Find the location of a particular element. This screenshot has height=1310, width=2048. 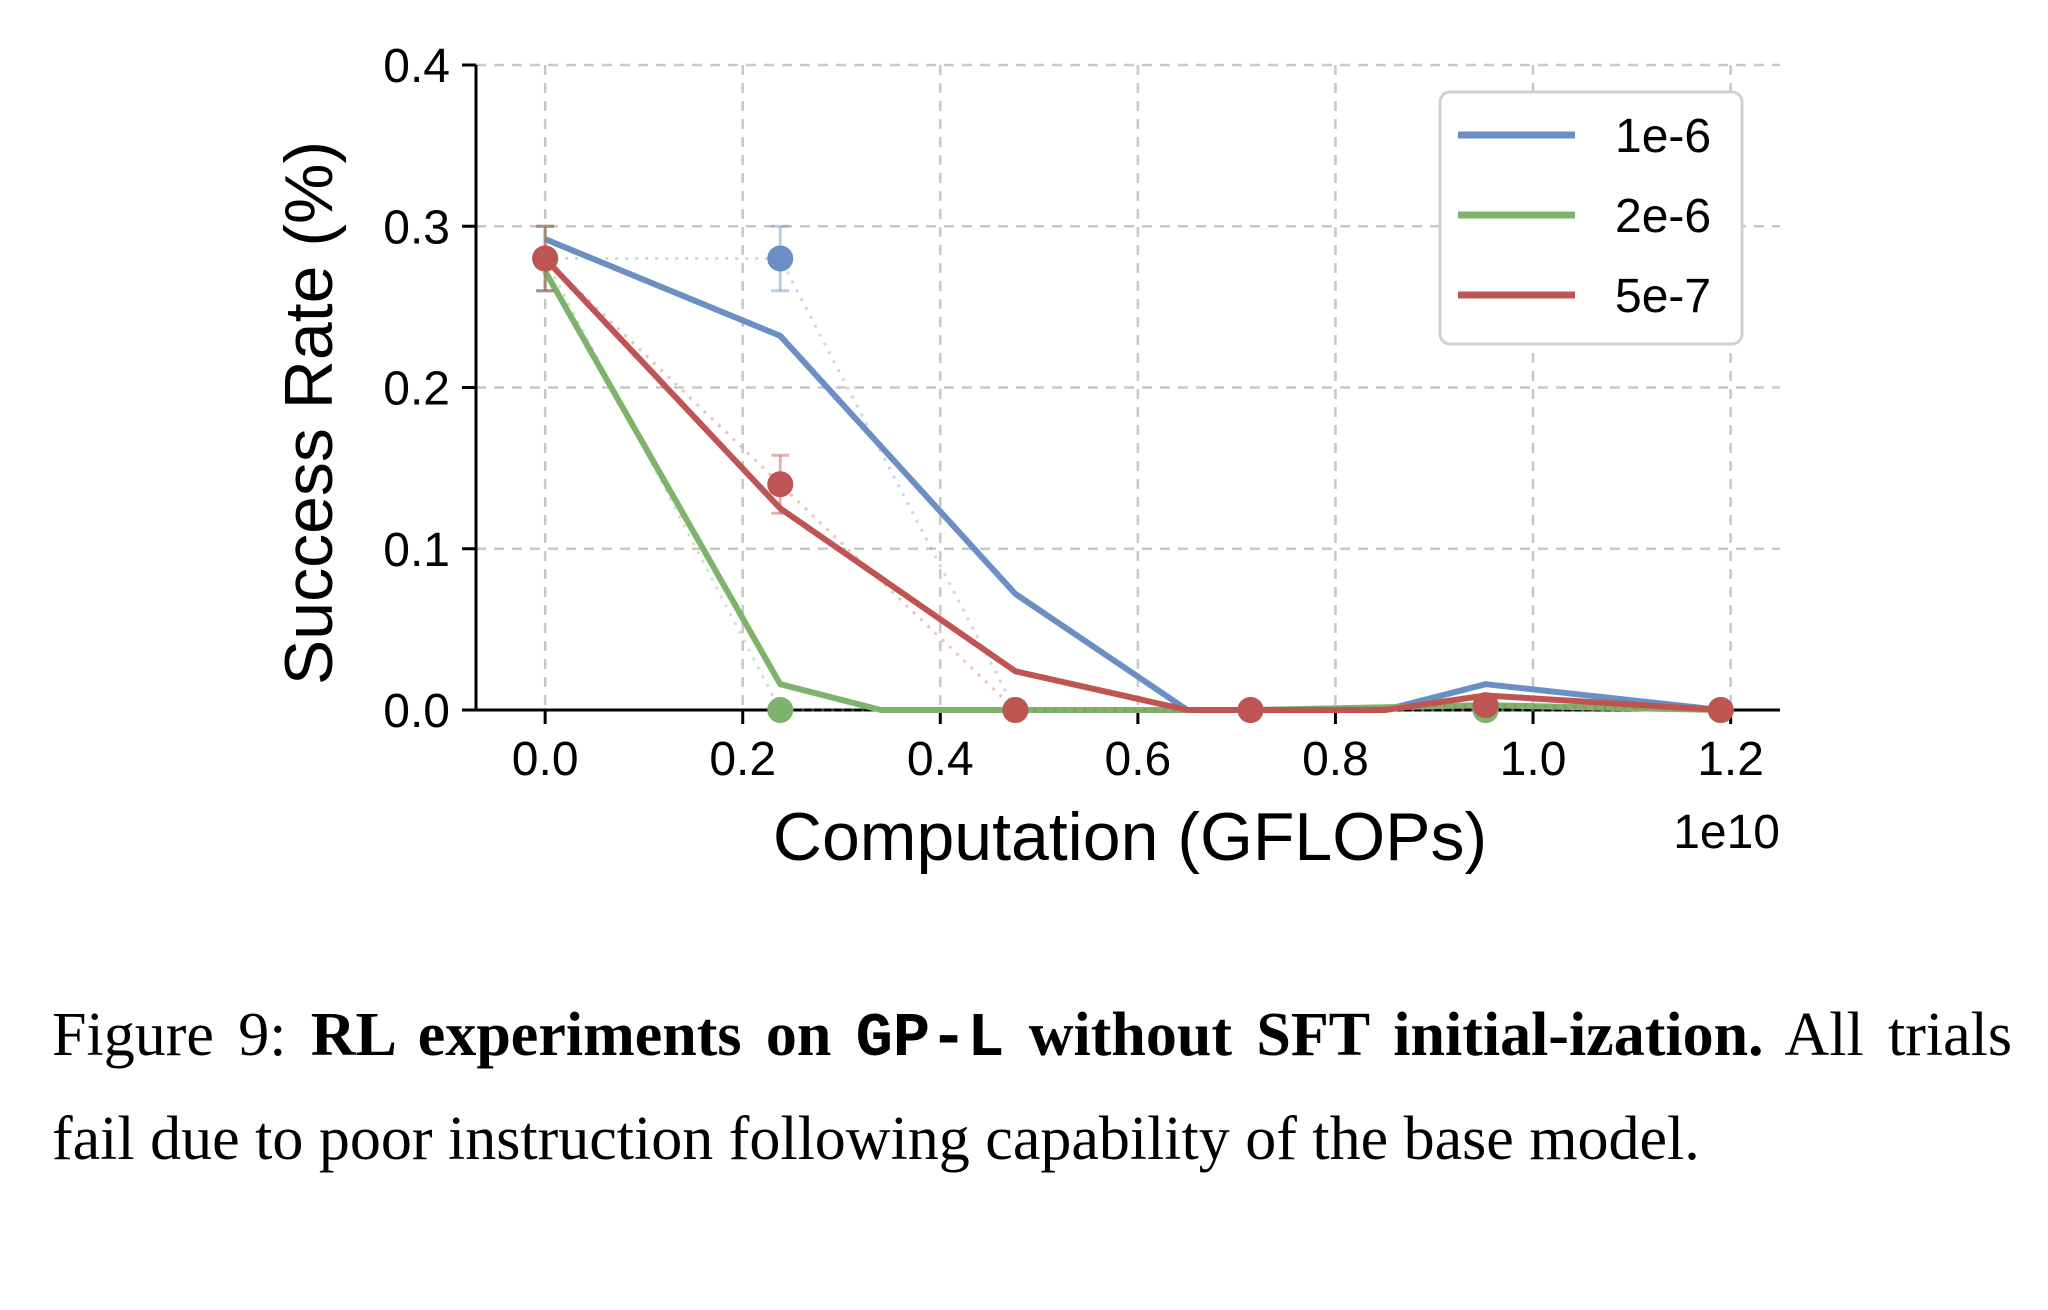

y-tick-label: 0.2 is located at coordinates (416, 389).